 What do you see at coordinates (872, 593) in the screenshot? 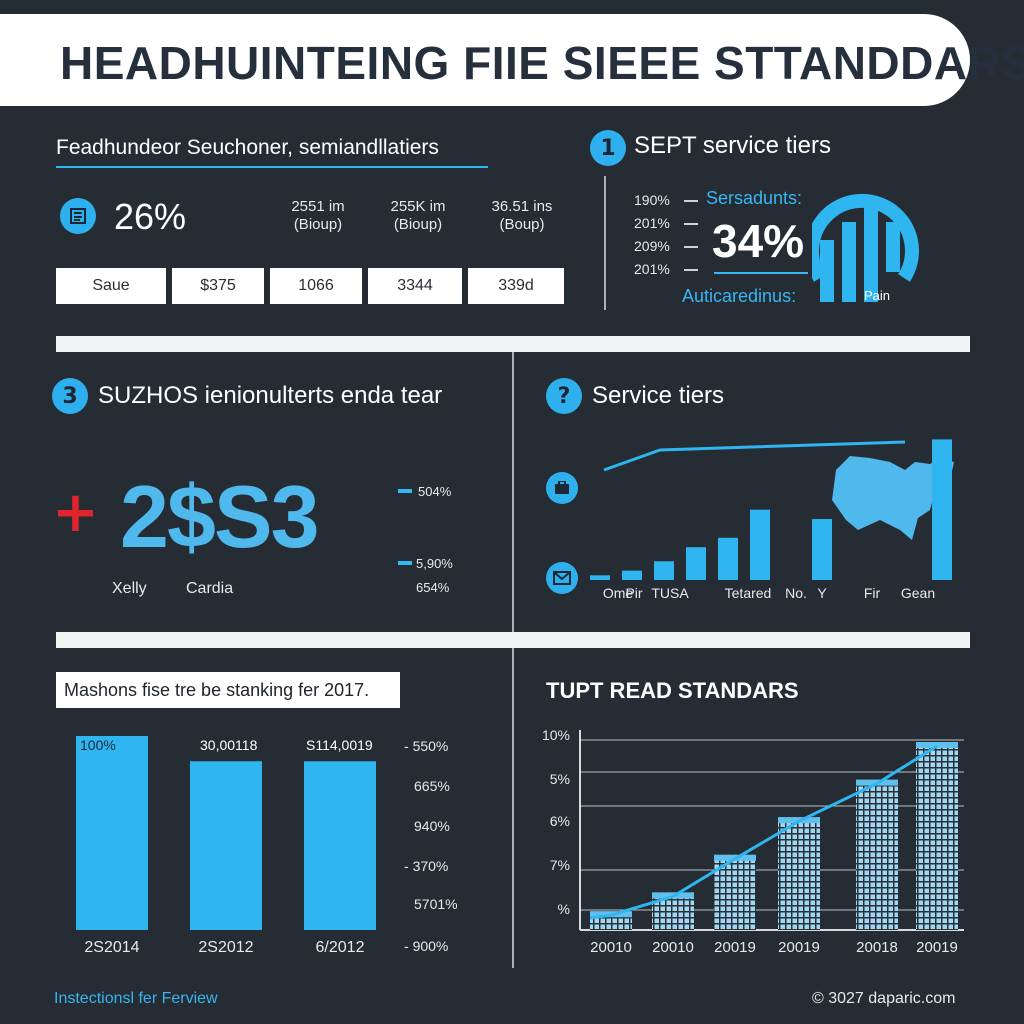
I see `category-label: Fir` at bounding box center [872, 593].